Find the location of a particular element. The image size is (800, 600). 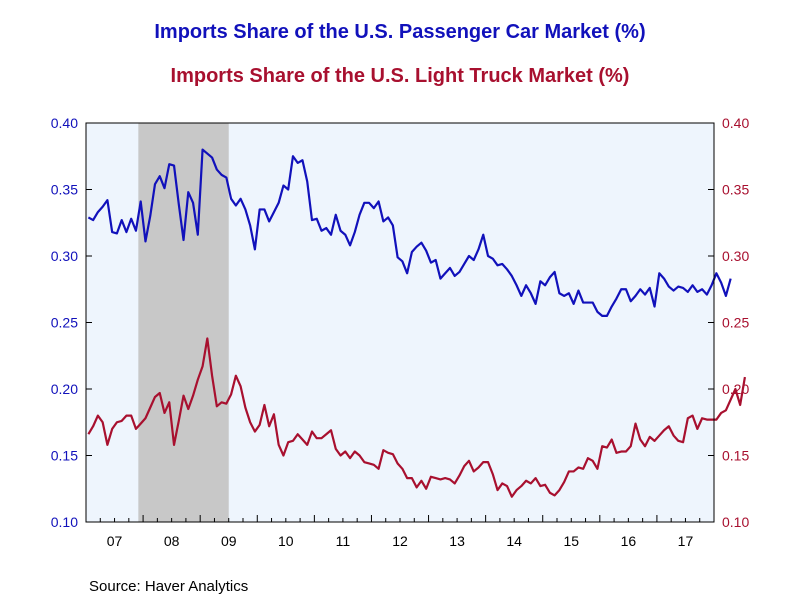

x-tick-label: 12 is located at coordinates (400, 541).